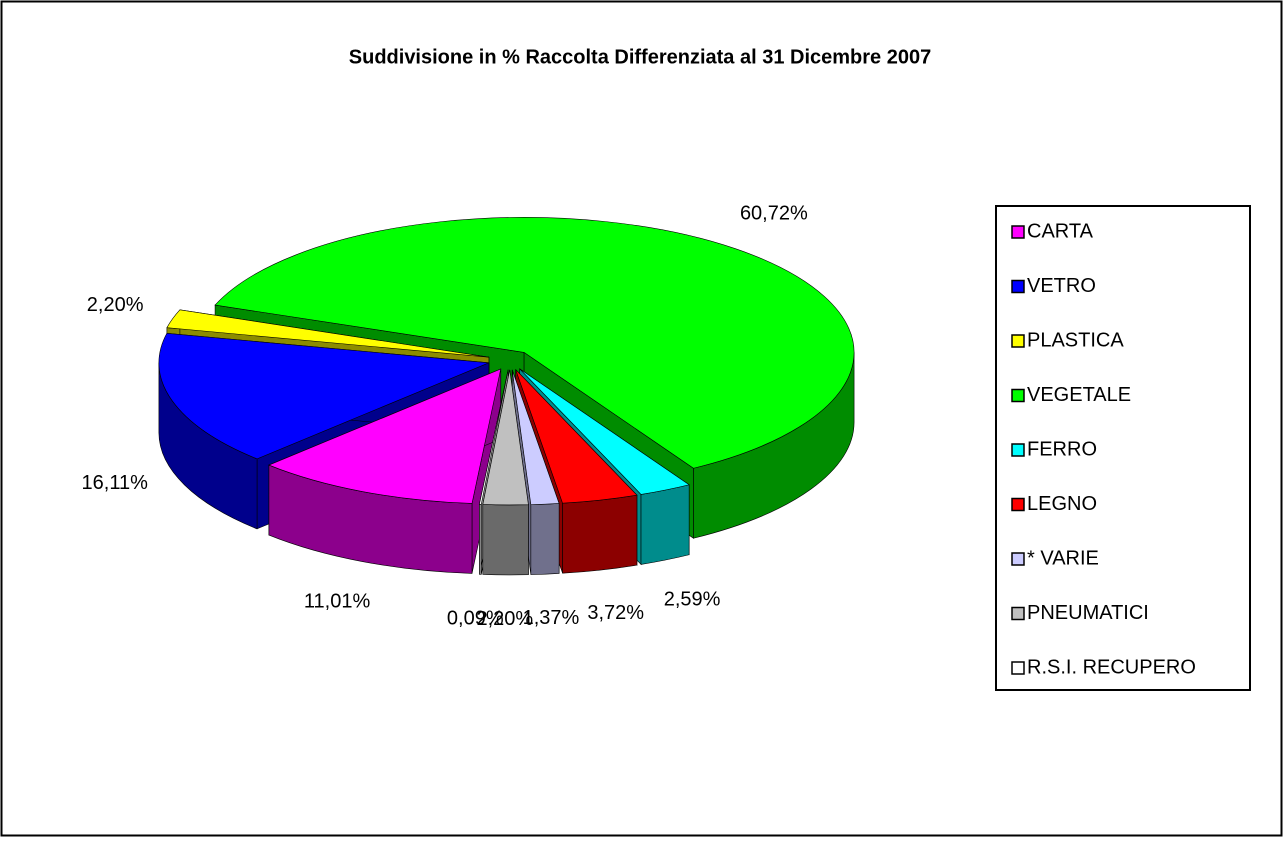  What do you see at coordinates (774, 213) in the screenshot?
I see `data-label: 60,72%` at bounding box center [774, 213].